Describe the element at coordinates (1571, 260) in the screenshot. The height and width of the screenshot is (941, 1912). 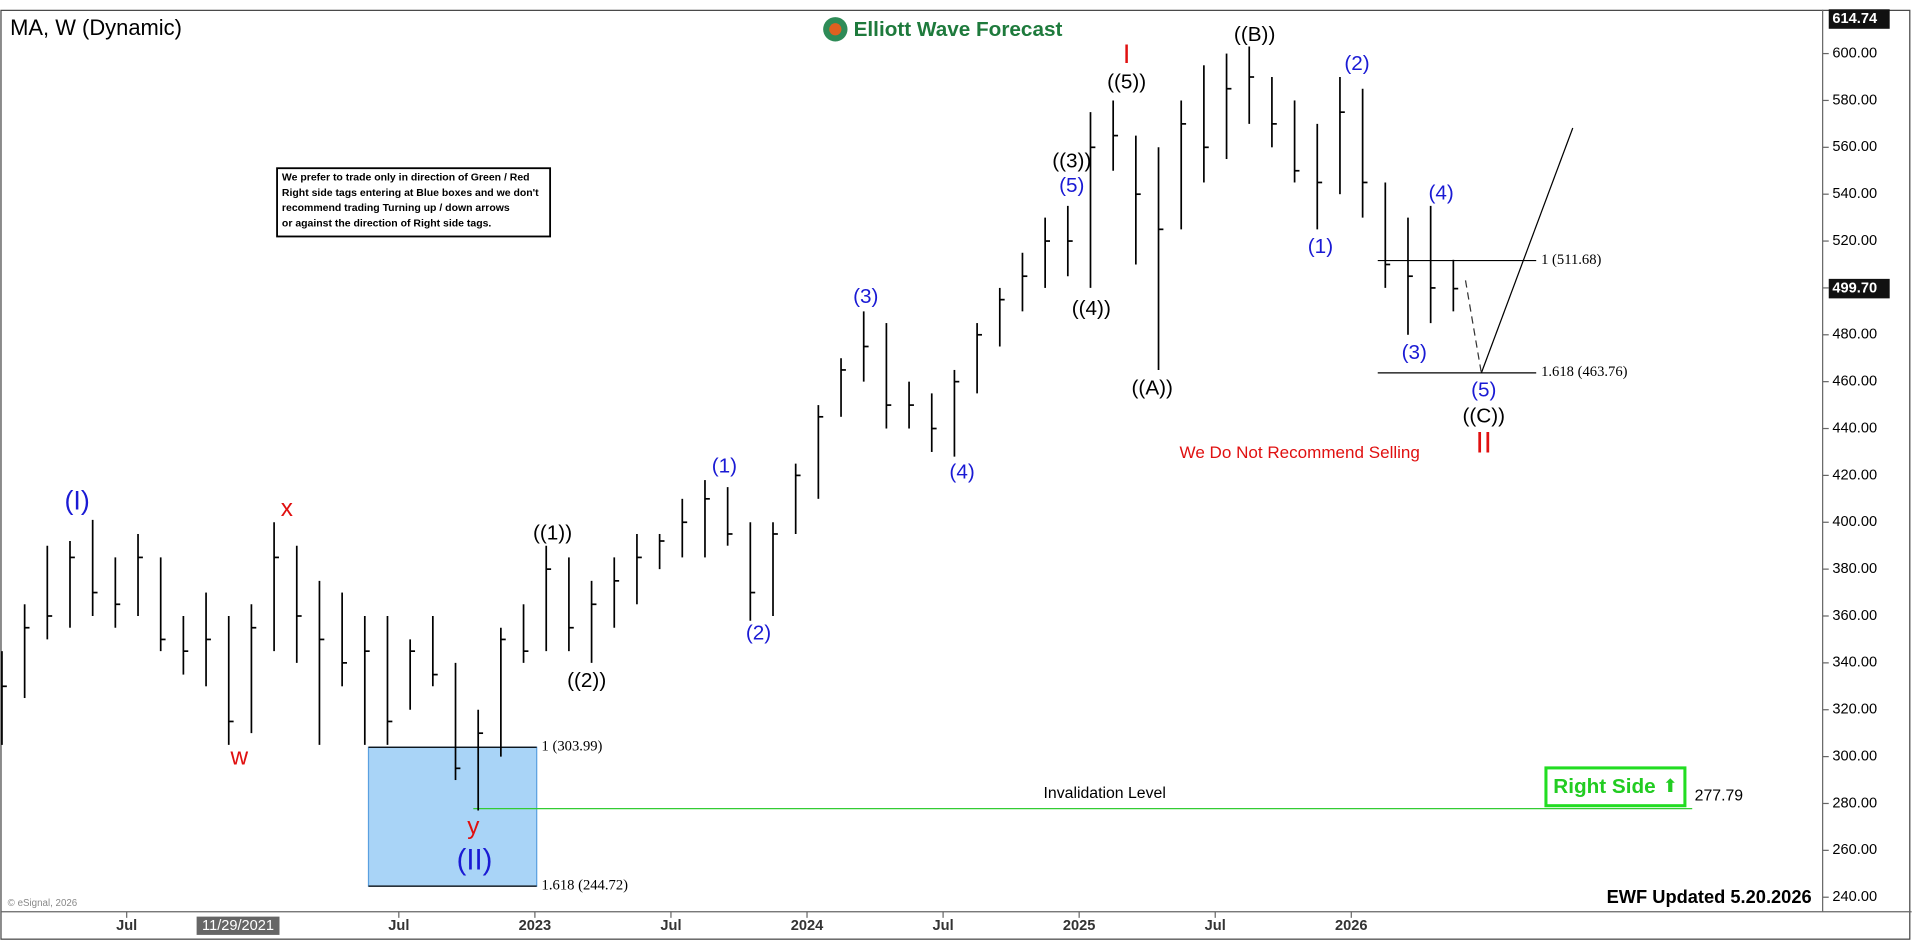
I see `fib-label: 1 (511.68)` at that location.